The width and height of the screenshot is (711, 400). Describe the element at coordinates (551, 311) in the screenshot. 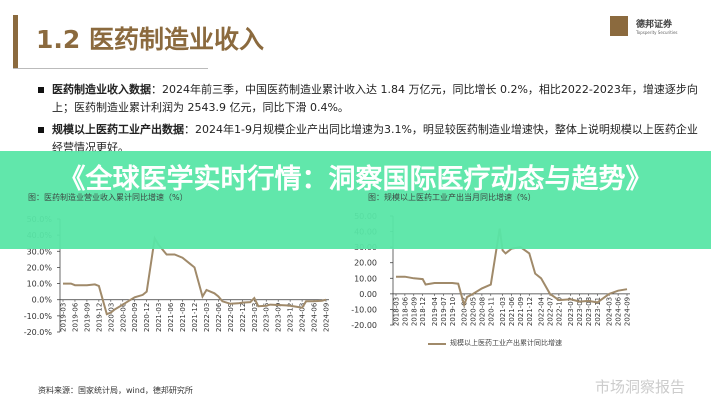

I see `x-tick-label: 2022-07` at that location.